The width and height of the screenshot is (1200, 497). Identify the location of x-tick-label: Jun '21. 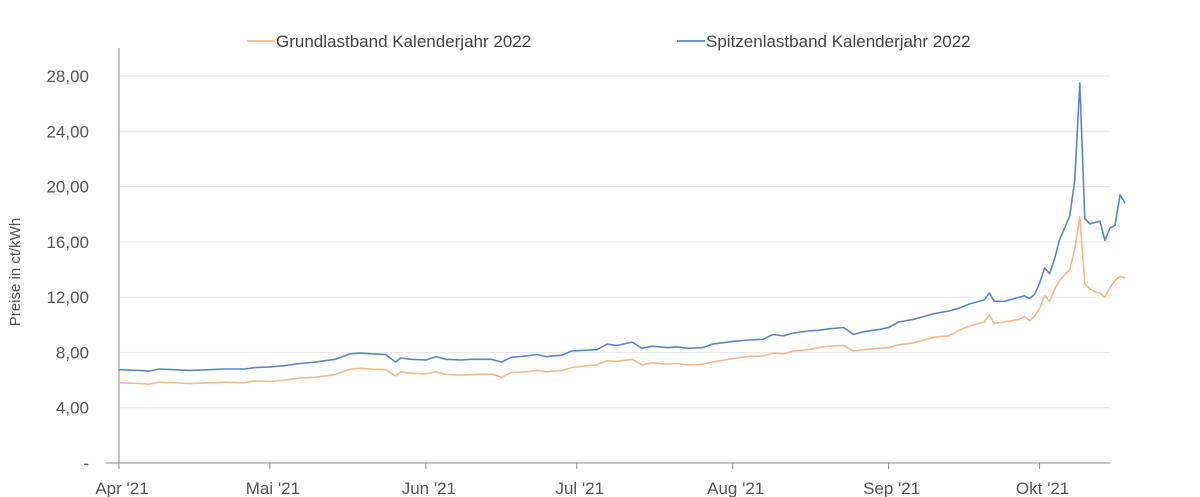
(429, 488).